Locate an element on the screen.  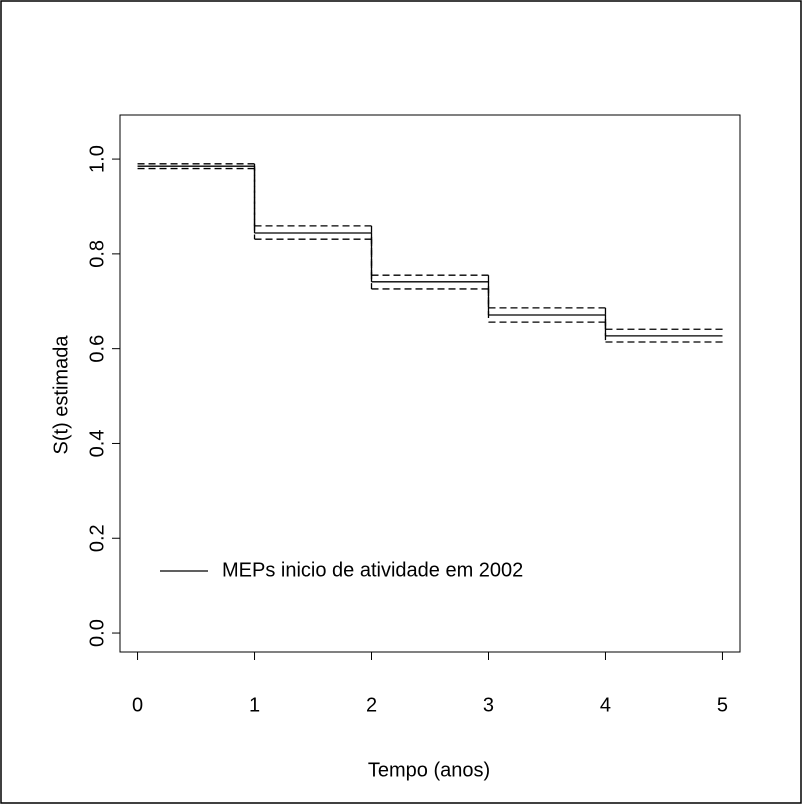
y-axis-label: S(t) estimada is located at coordinates (61, 395).